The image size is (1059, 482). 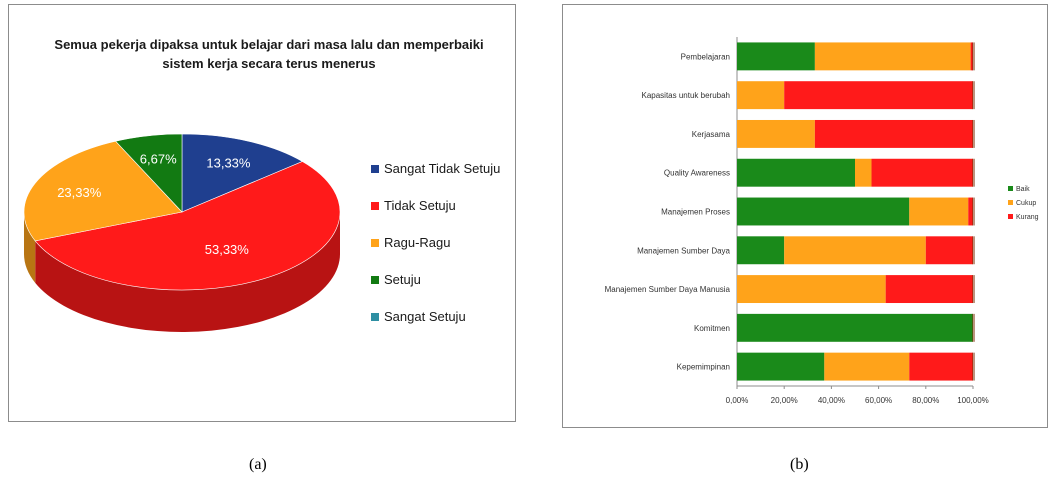 I want to click on category-label: Manajemen Sumber Daya, so click(x=683, y=250).